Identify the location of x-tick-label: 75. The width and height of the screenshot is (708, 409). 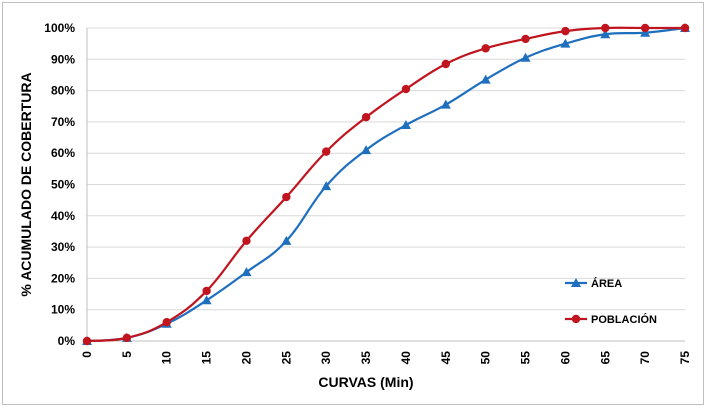
(685, 358).